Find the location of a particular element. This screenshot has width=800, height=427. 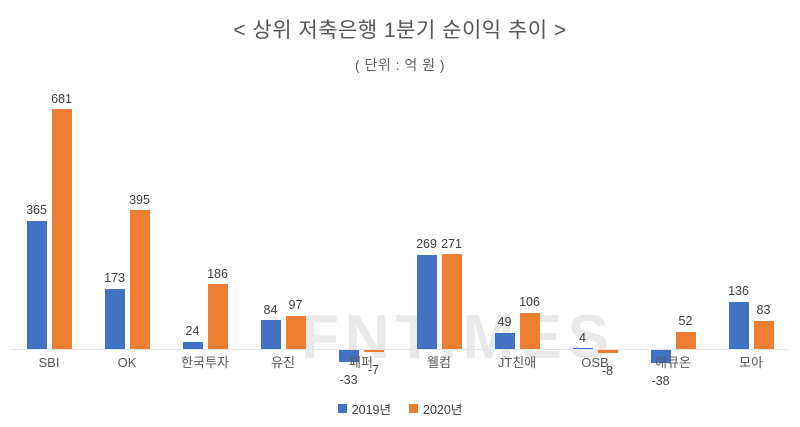

x-axis-category-label: JT친애 is located at coordinates (517, 362).